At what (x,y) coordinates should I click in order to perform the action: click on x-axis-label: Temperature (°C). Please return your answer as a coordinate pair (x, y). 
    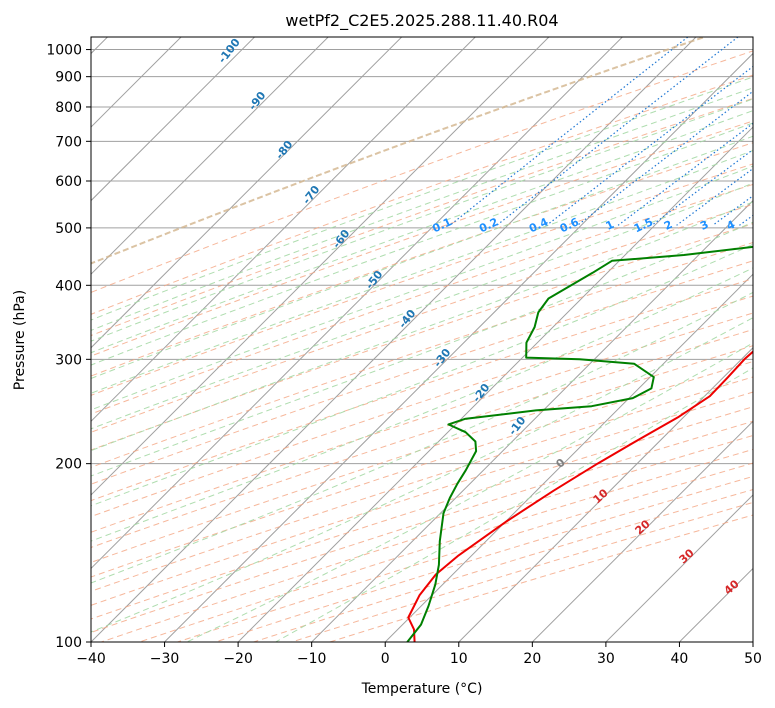
    Looking at the image, I should click on (422, 689).